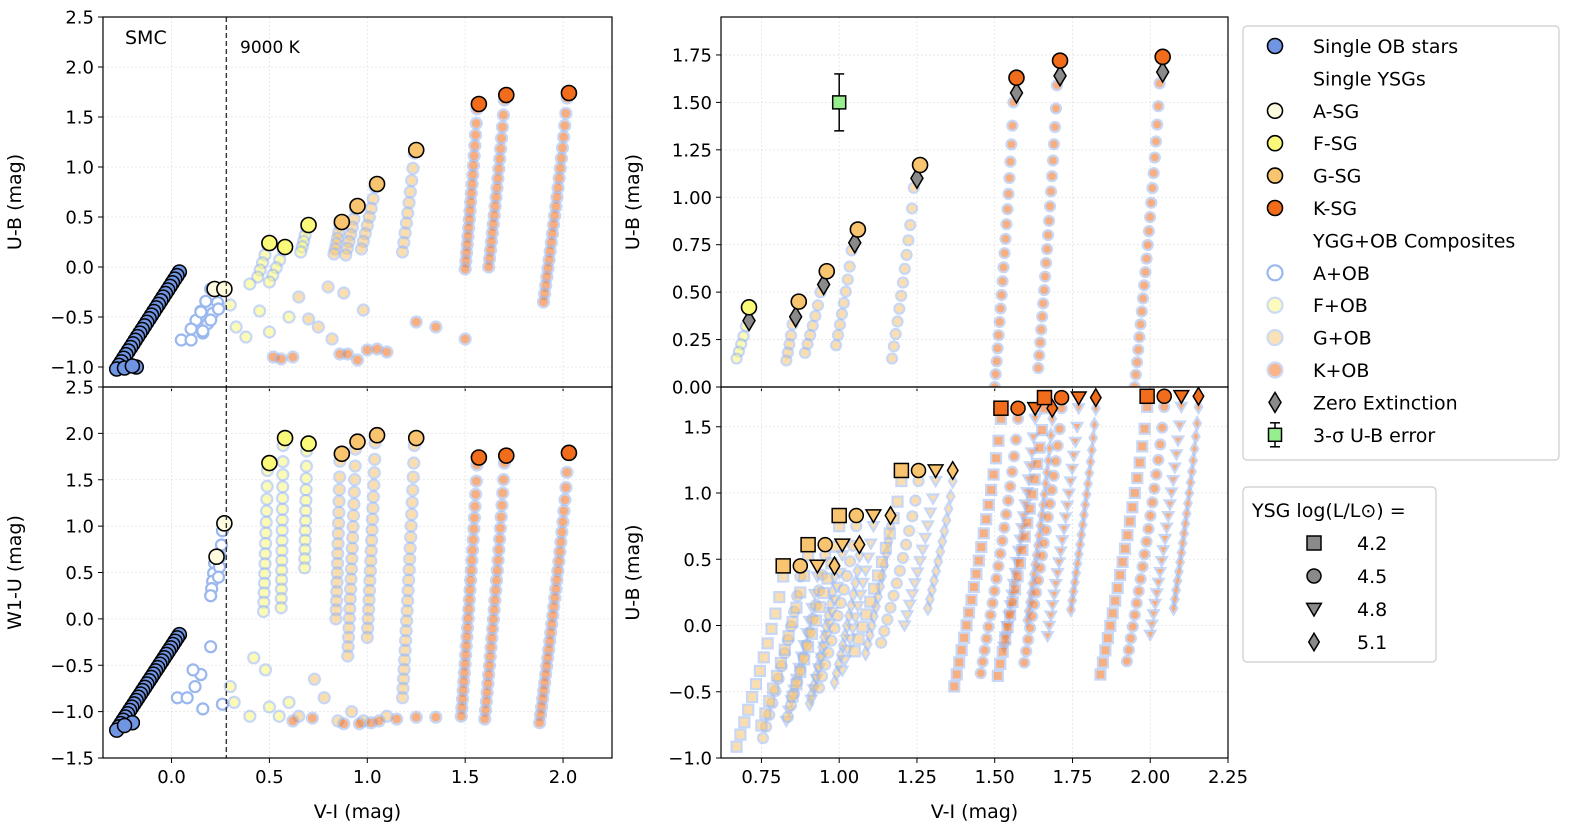  Describe the element at coordinates (1314, 543) in the screenshot. I see `legend-luminosity-marker` at that location.